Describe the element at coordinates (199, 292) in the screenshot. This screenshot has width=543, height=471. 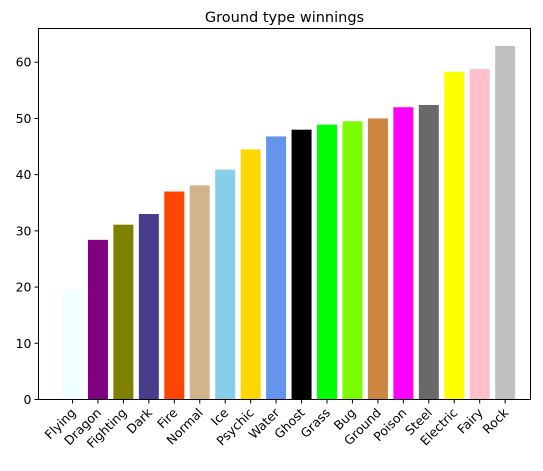
I see `bar-normal` at that location.